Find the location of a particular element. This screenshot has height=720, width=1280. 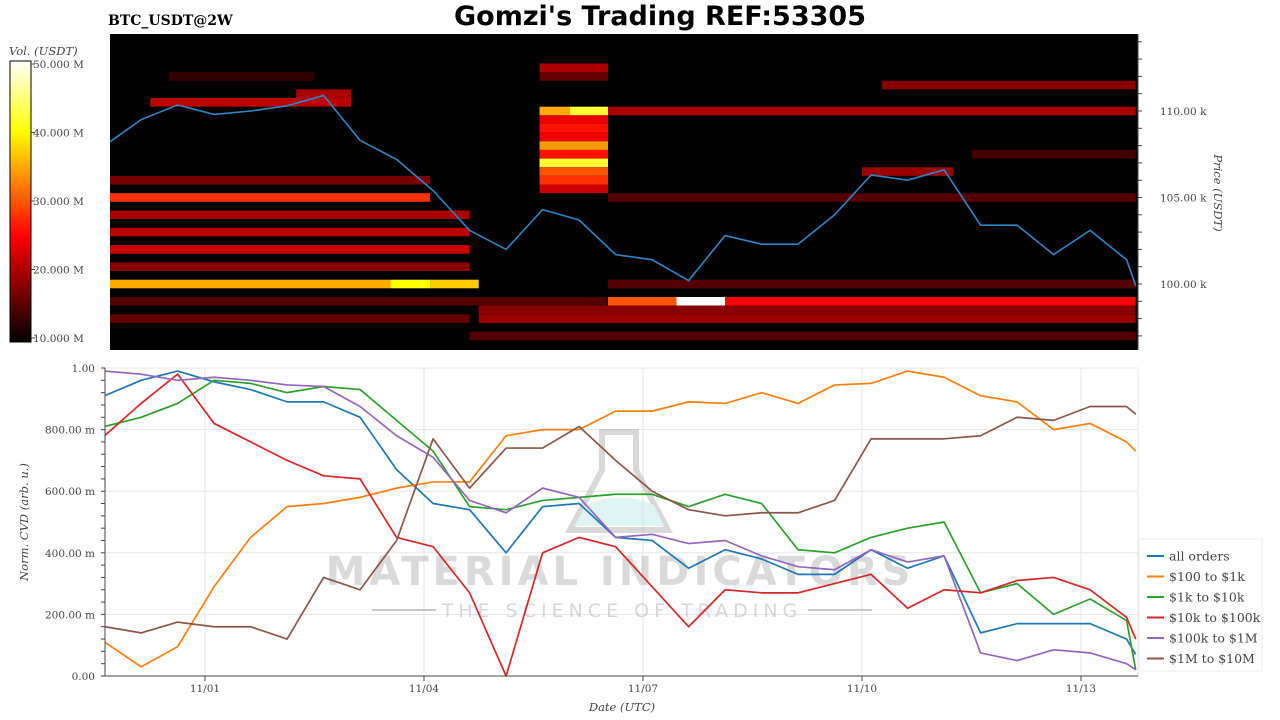

legend-item: $100 to $1k is located at coordinates (1207, 576).